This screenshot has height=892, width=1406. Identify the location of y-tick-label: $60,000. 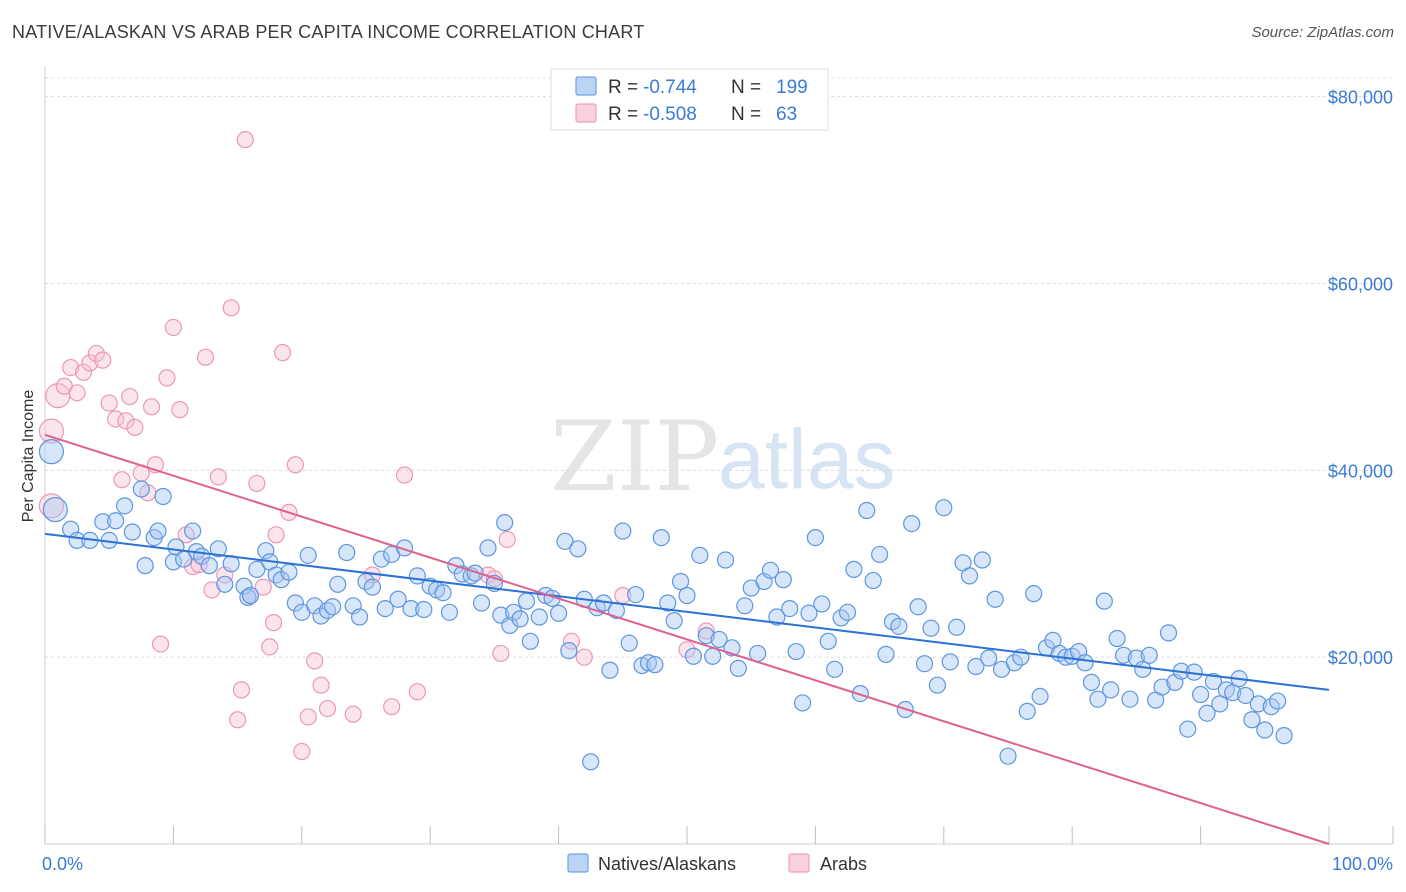
(1360, 285).